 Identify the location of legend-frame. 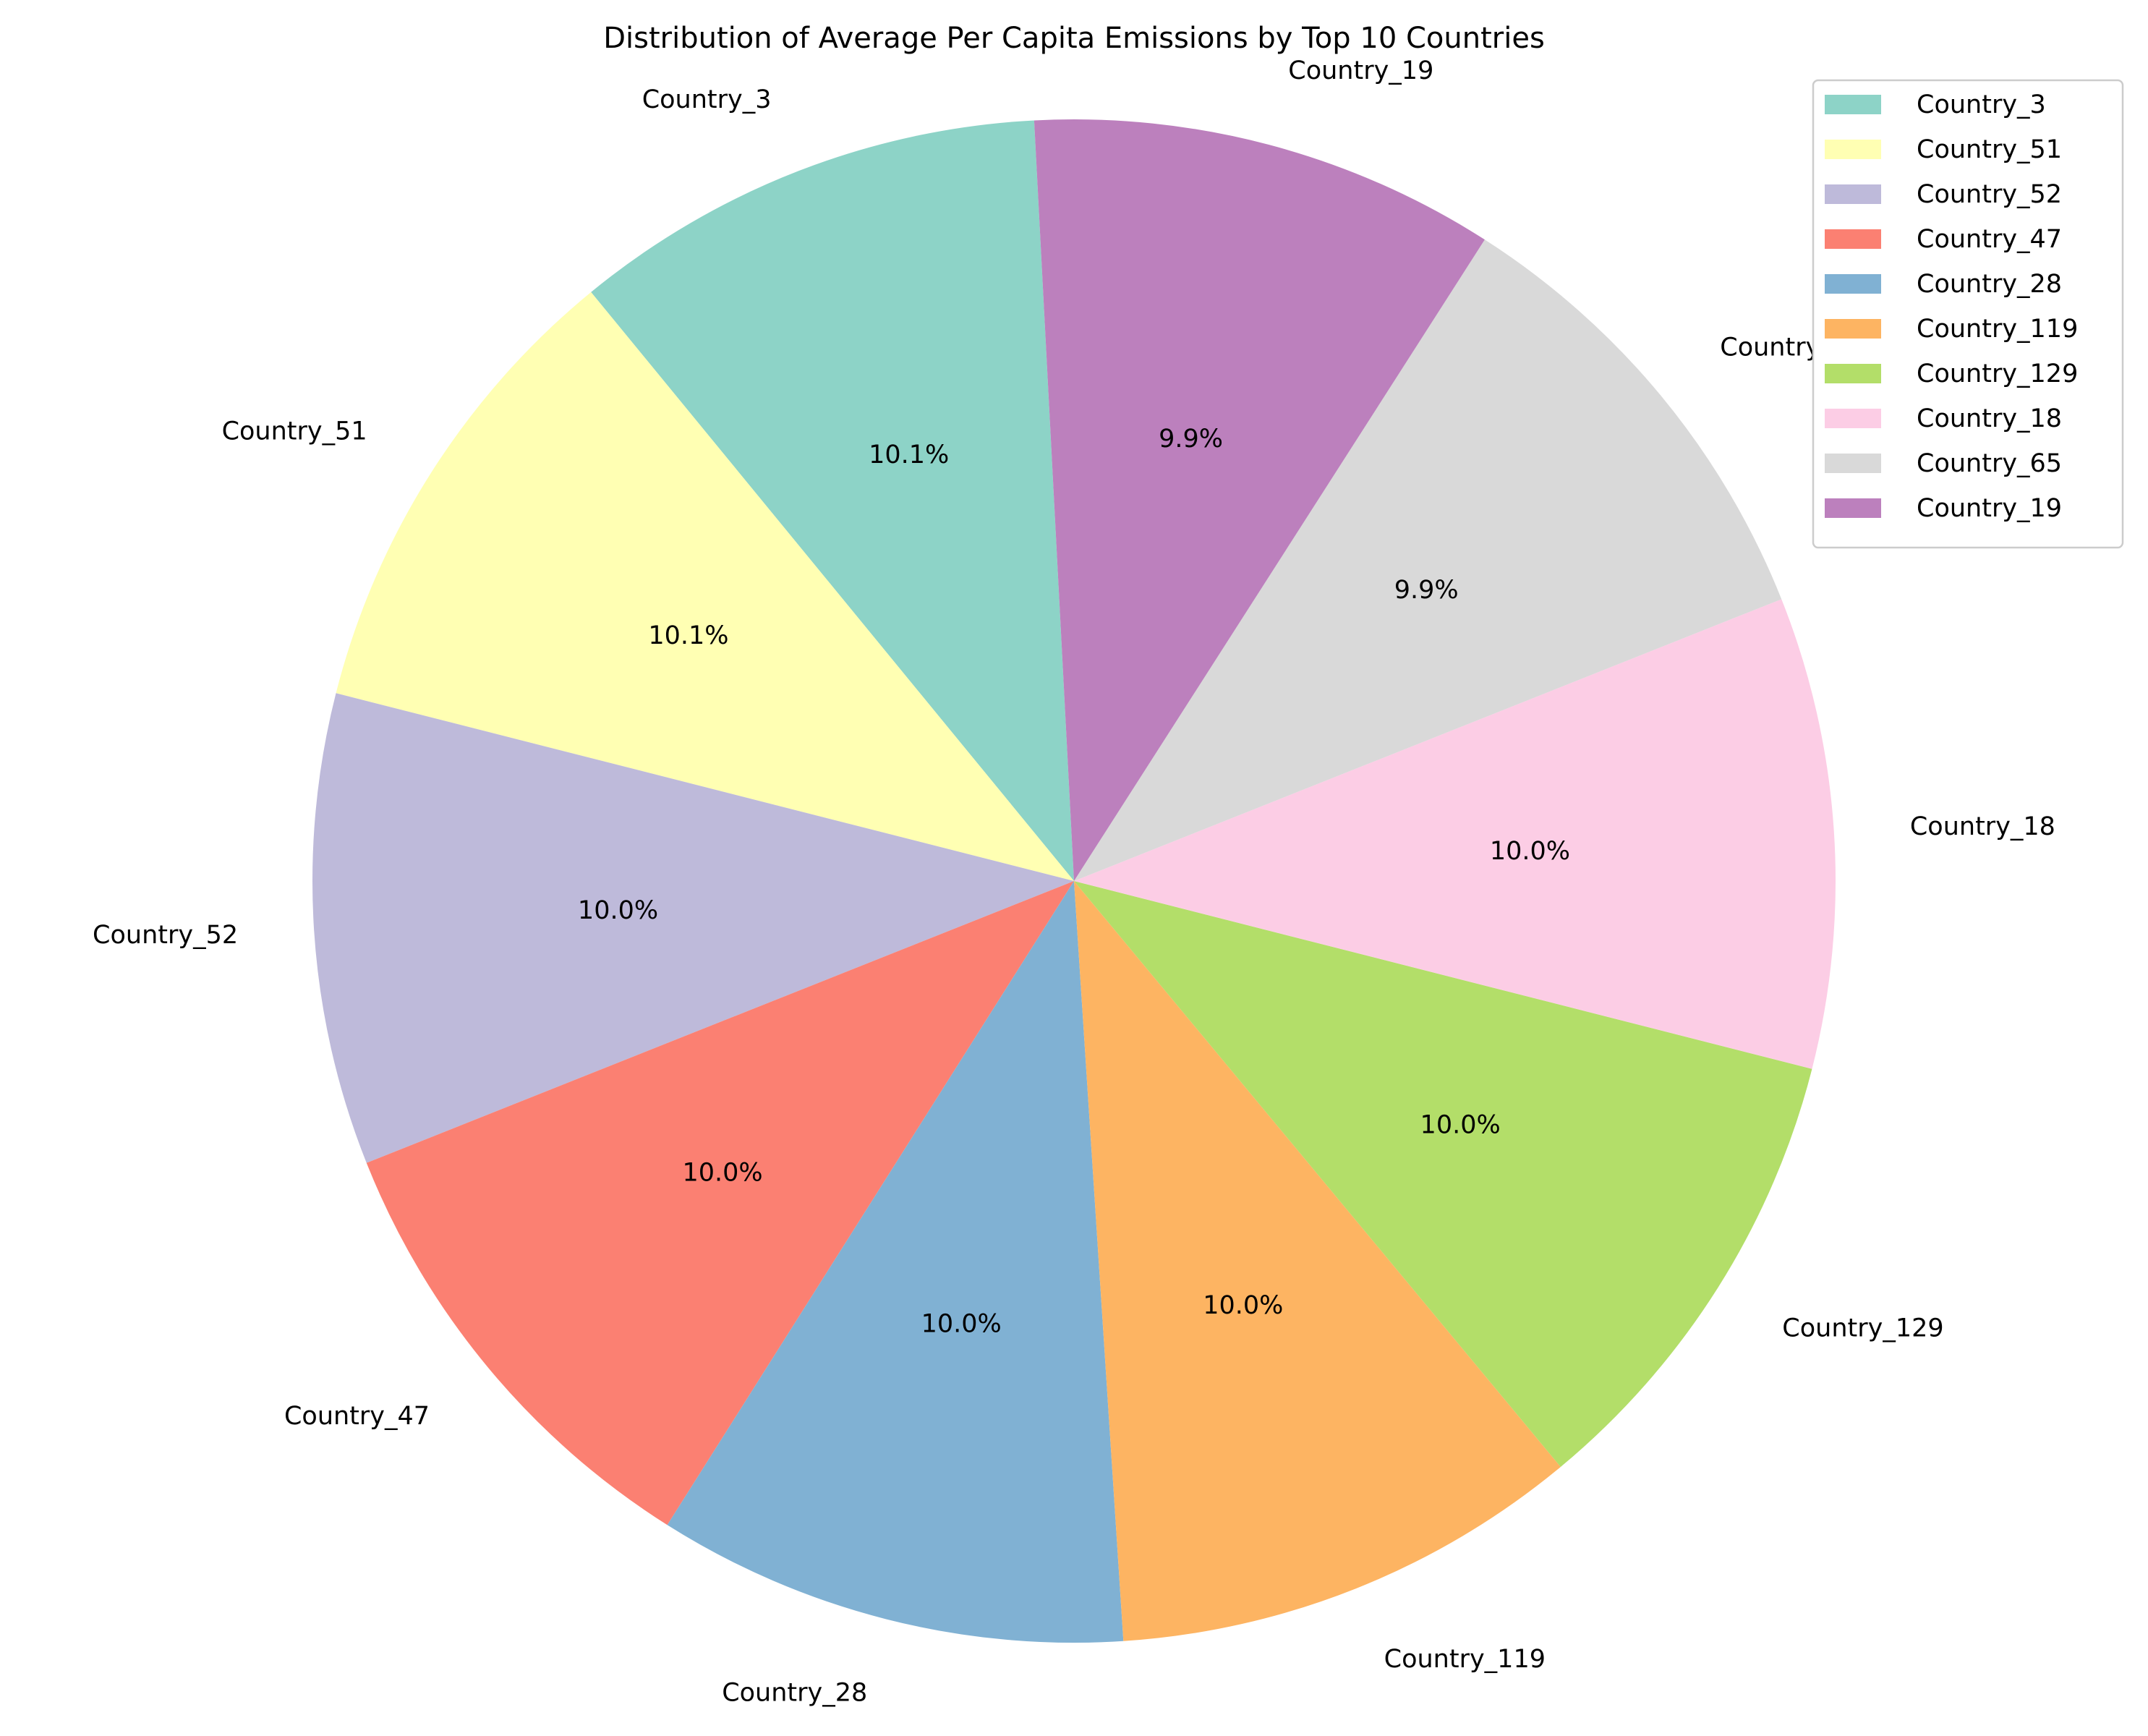
(1968, 314).